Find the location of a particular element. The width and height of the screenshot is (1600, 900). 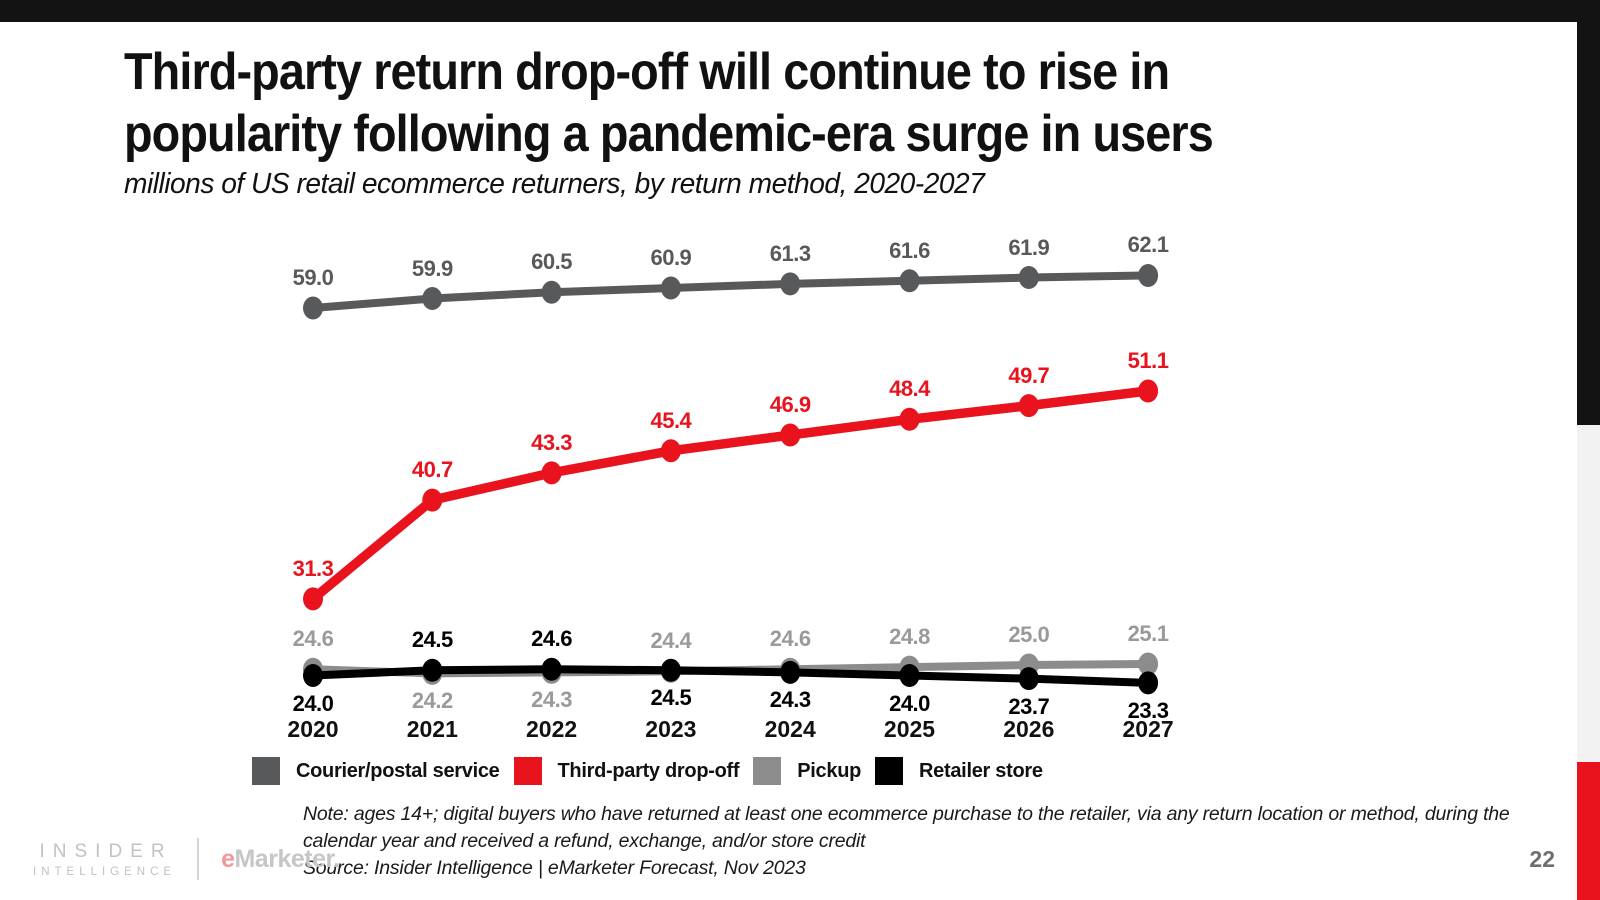

legend-item: Third-party drop-off is located at coordinates (626, 771).